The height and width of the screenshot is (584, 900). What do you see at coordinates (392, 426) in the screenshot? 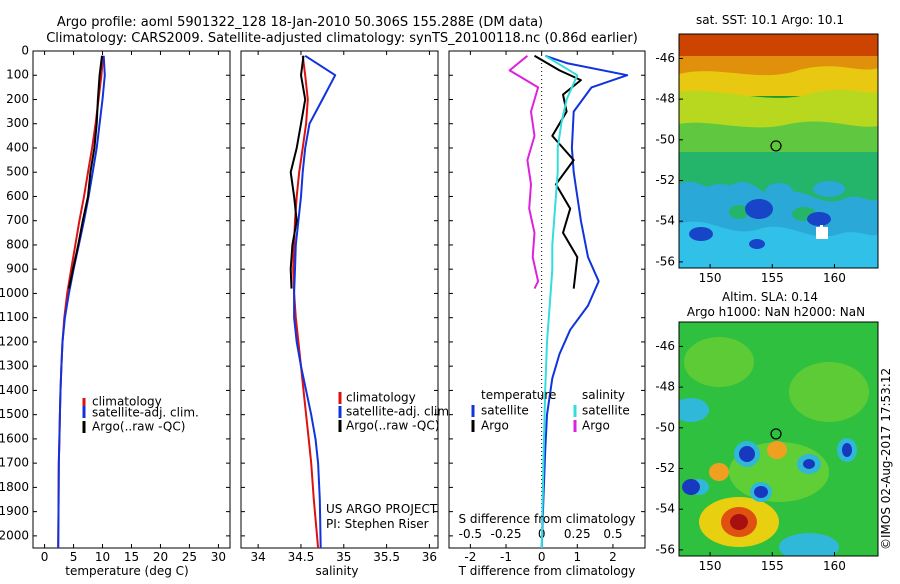
I see `legend-label-argo: Argo(..raw -QC)` at bounding box center [392, 426].